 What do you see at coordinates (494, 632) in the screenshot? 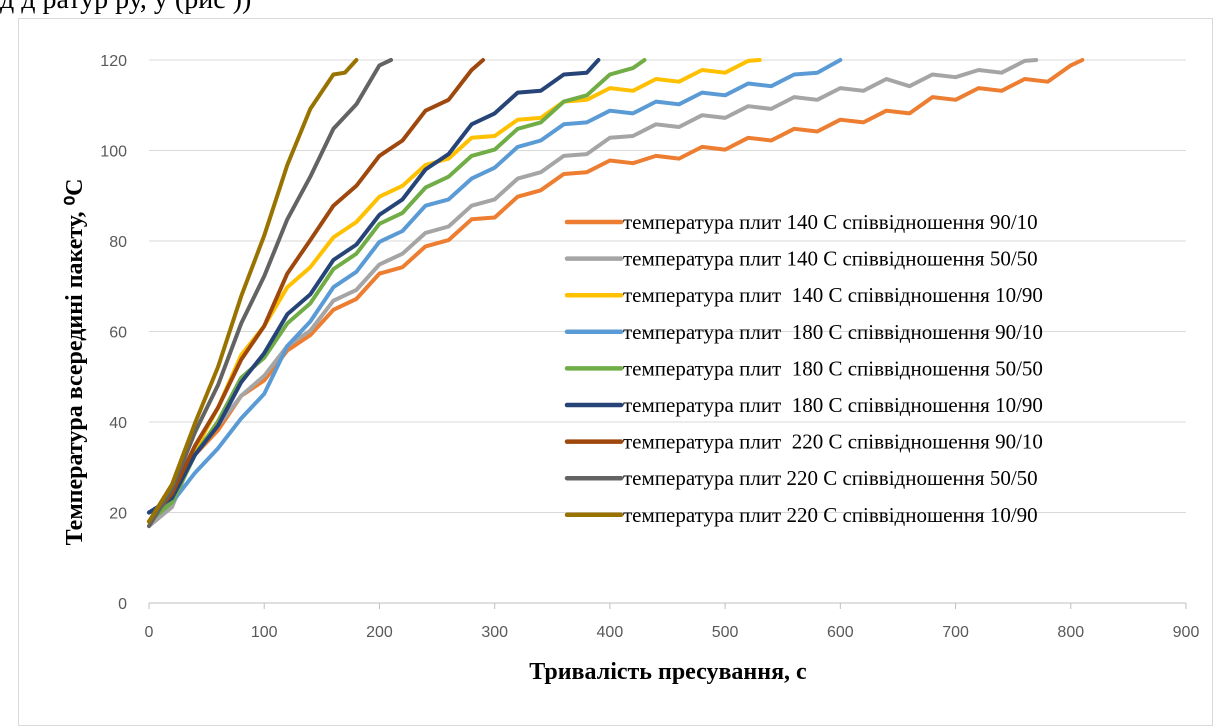
I see `x-tick-label: 300` at bounding box center [494, 632].